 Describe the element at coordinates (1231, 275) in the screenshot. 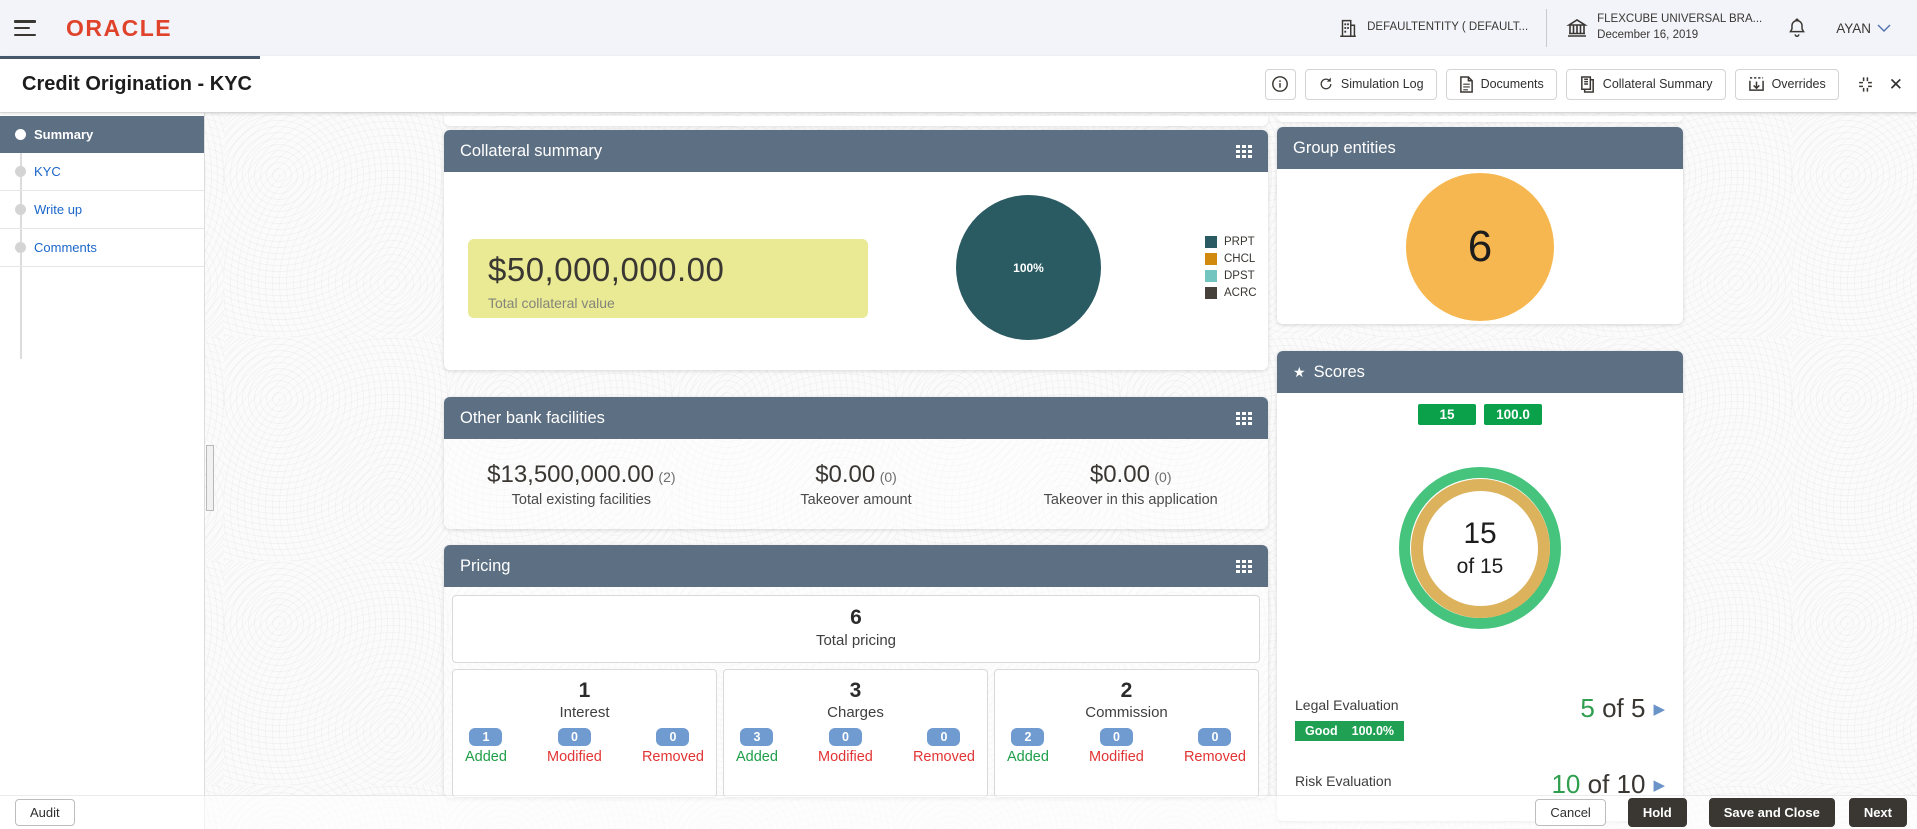

I see `legend-item: DPST` at that location.